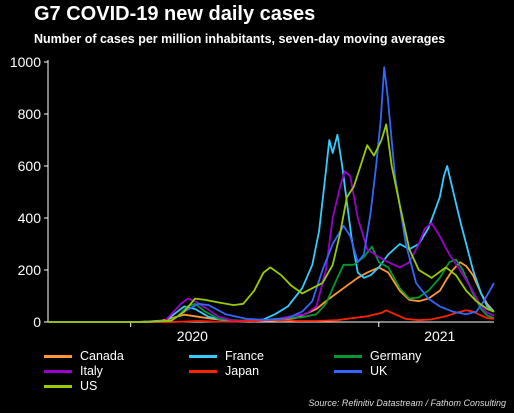  I want to click on legend-label: France, so click(244, 356).